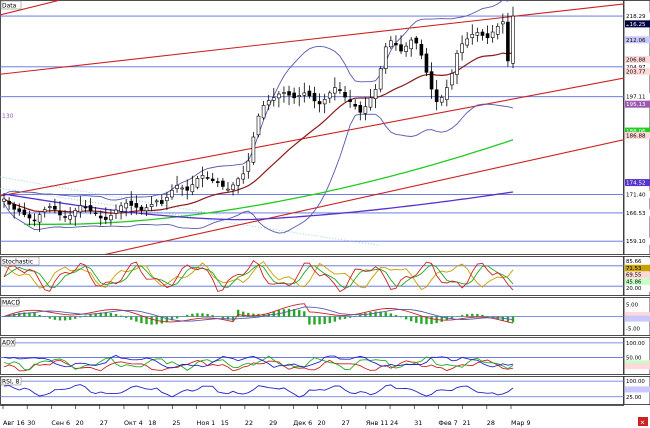 This screenshot has height=428, width=650. I want to click on rsi-tick-label: 25.00, so click(634, 398).